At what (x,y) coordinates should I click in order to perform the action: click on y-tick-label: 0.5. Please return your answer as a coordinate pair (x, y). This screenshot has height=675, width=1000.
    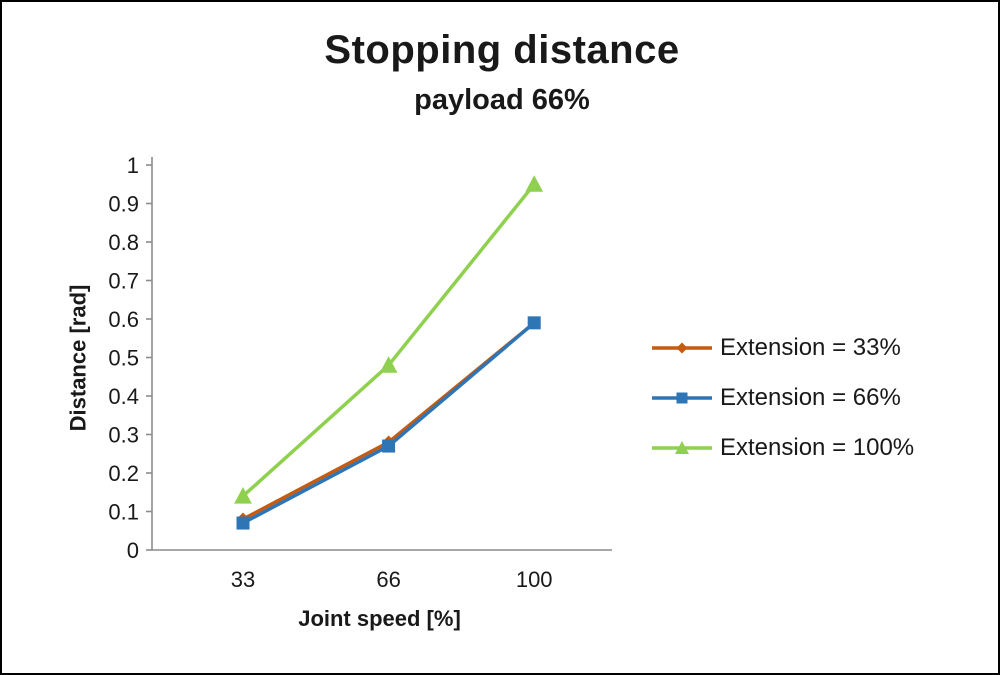
    Looking at the image, I should click on (123, 358).